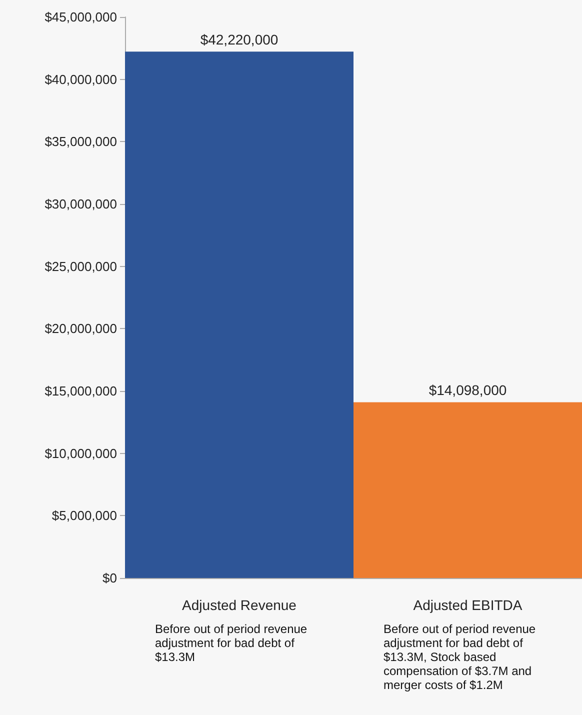  What do you see at coordinates (84, 516) in the screenshot?
I see `y-tick-label: $5,000,000` at bounding box center [84, 516].